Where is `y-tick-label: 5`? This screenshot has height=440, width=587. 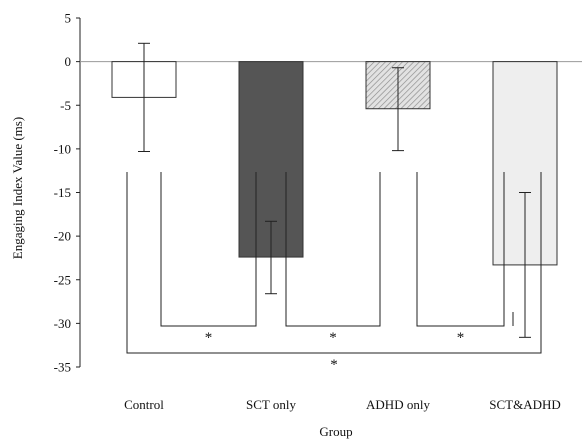
y-tick-label: 5 is located at coordinates (68, 18).